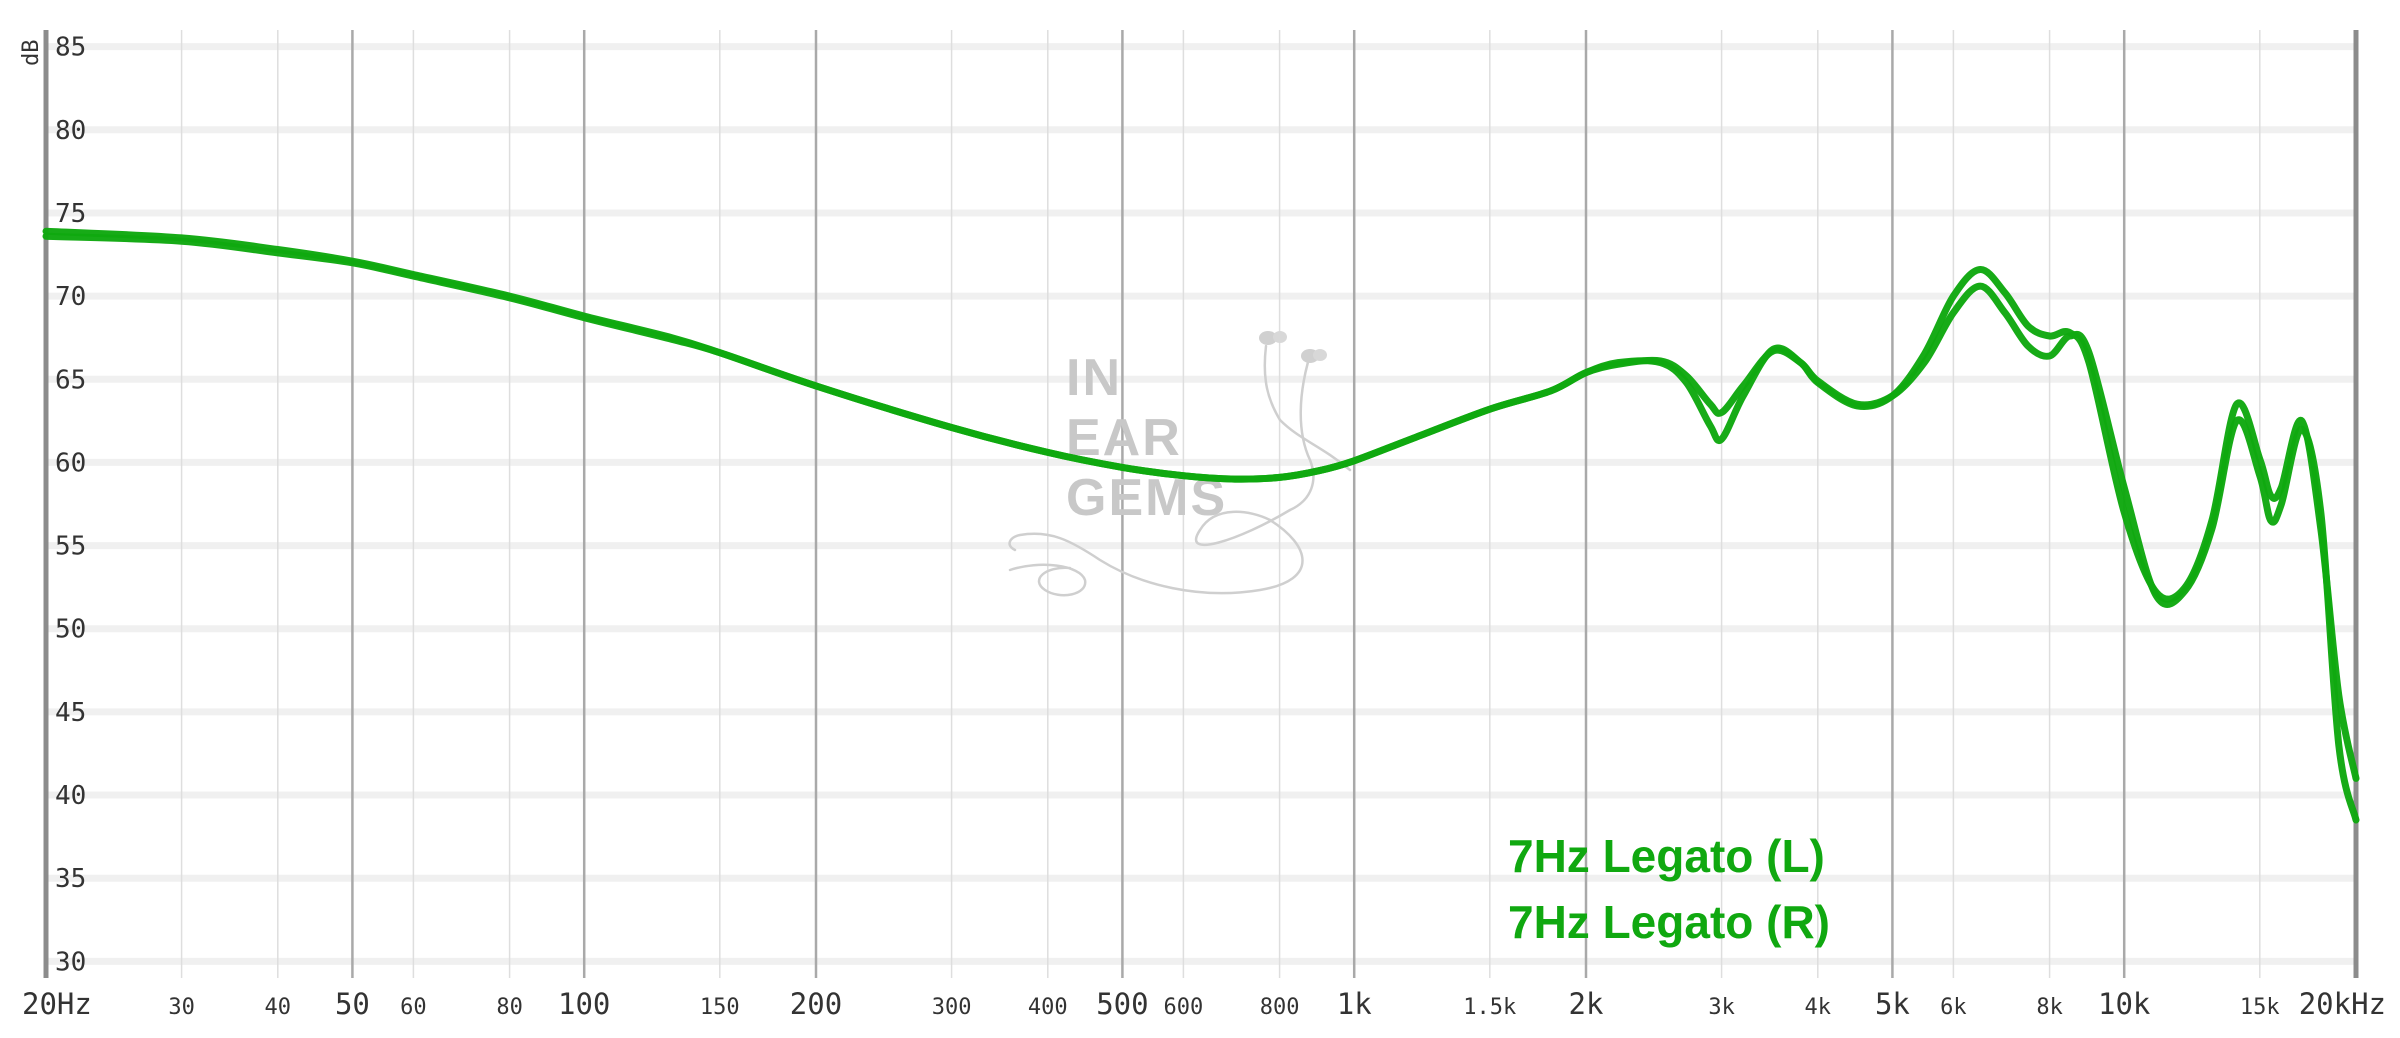  What do you see at coordinates (1094, 378) in the screenshot?
I see `watermark-text-line-1: IN` at bounding box center [1094, 378].